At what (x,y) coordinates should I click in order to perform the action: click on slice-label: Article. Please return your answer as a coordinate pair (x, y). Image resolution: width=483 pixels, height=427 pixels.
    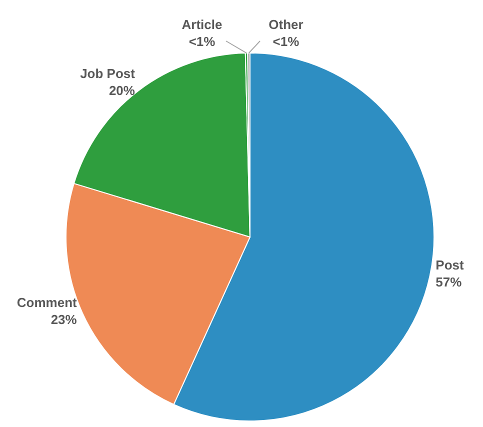
    Looking at the image, I should click on (202, 24).